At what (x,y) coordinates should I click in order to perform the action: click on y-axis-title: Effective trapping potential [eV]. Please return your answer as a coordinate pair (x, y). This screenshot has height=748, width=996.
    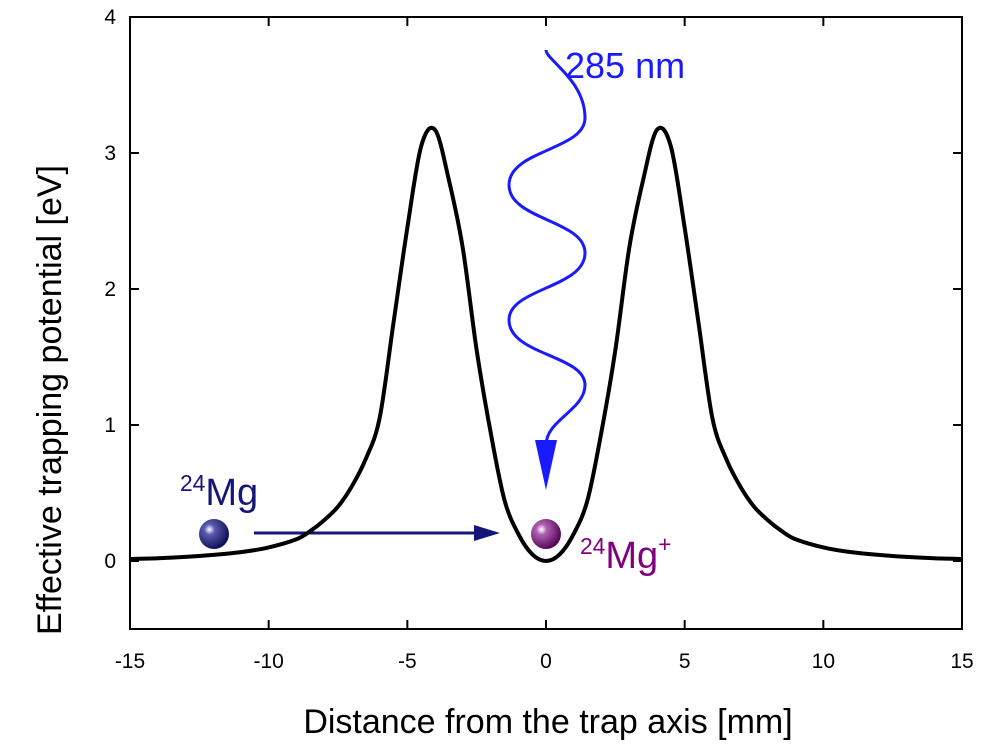
    Looking at the image, I should click on (50, 400).